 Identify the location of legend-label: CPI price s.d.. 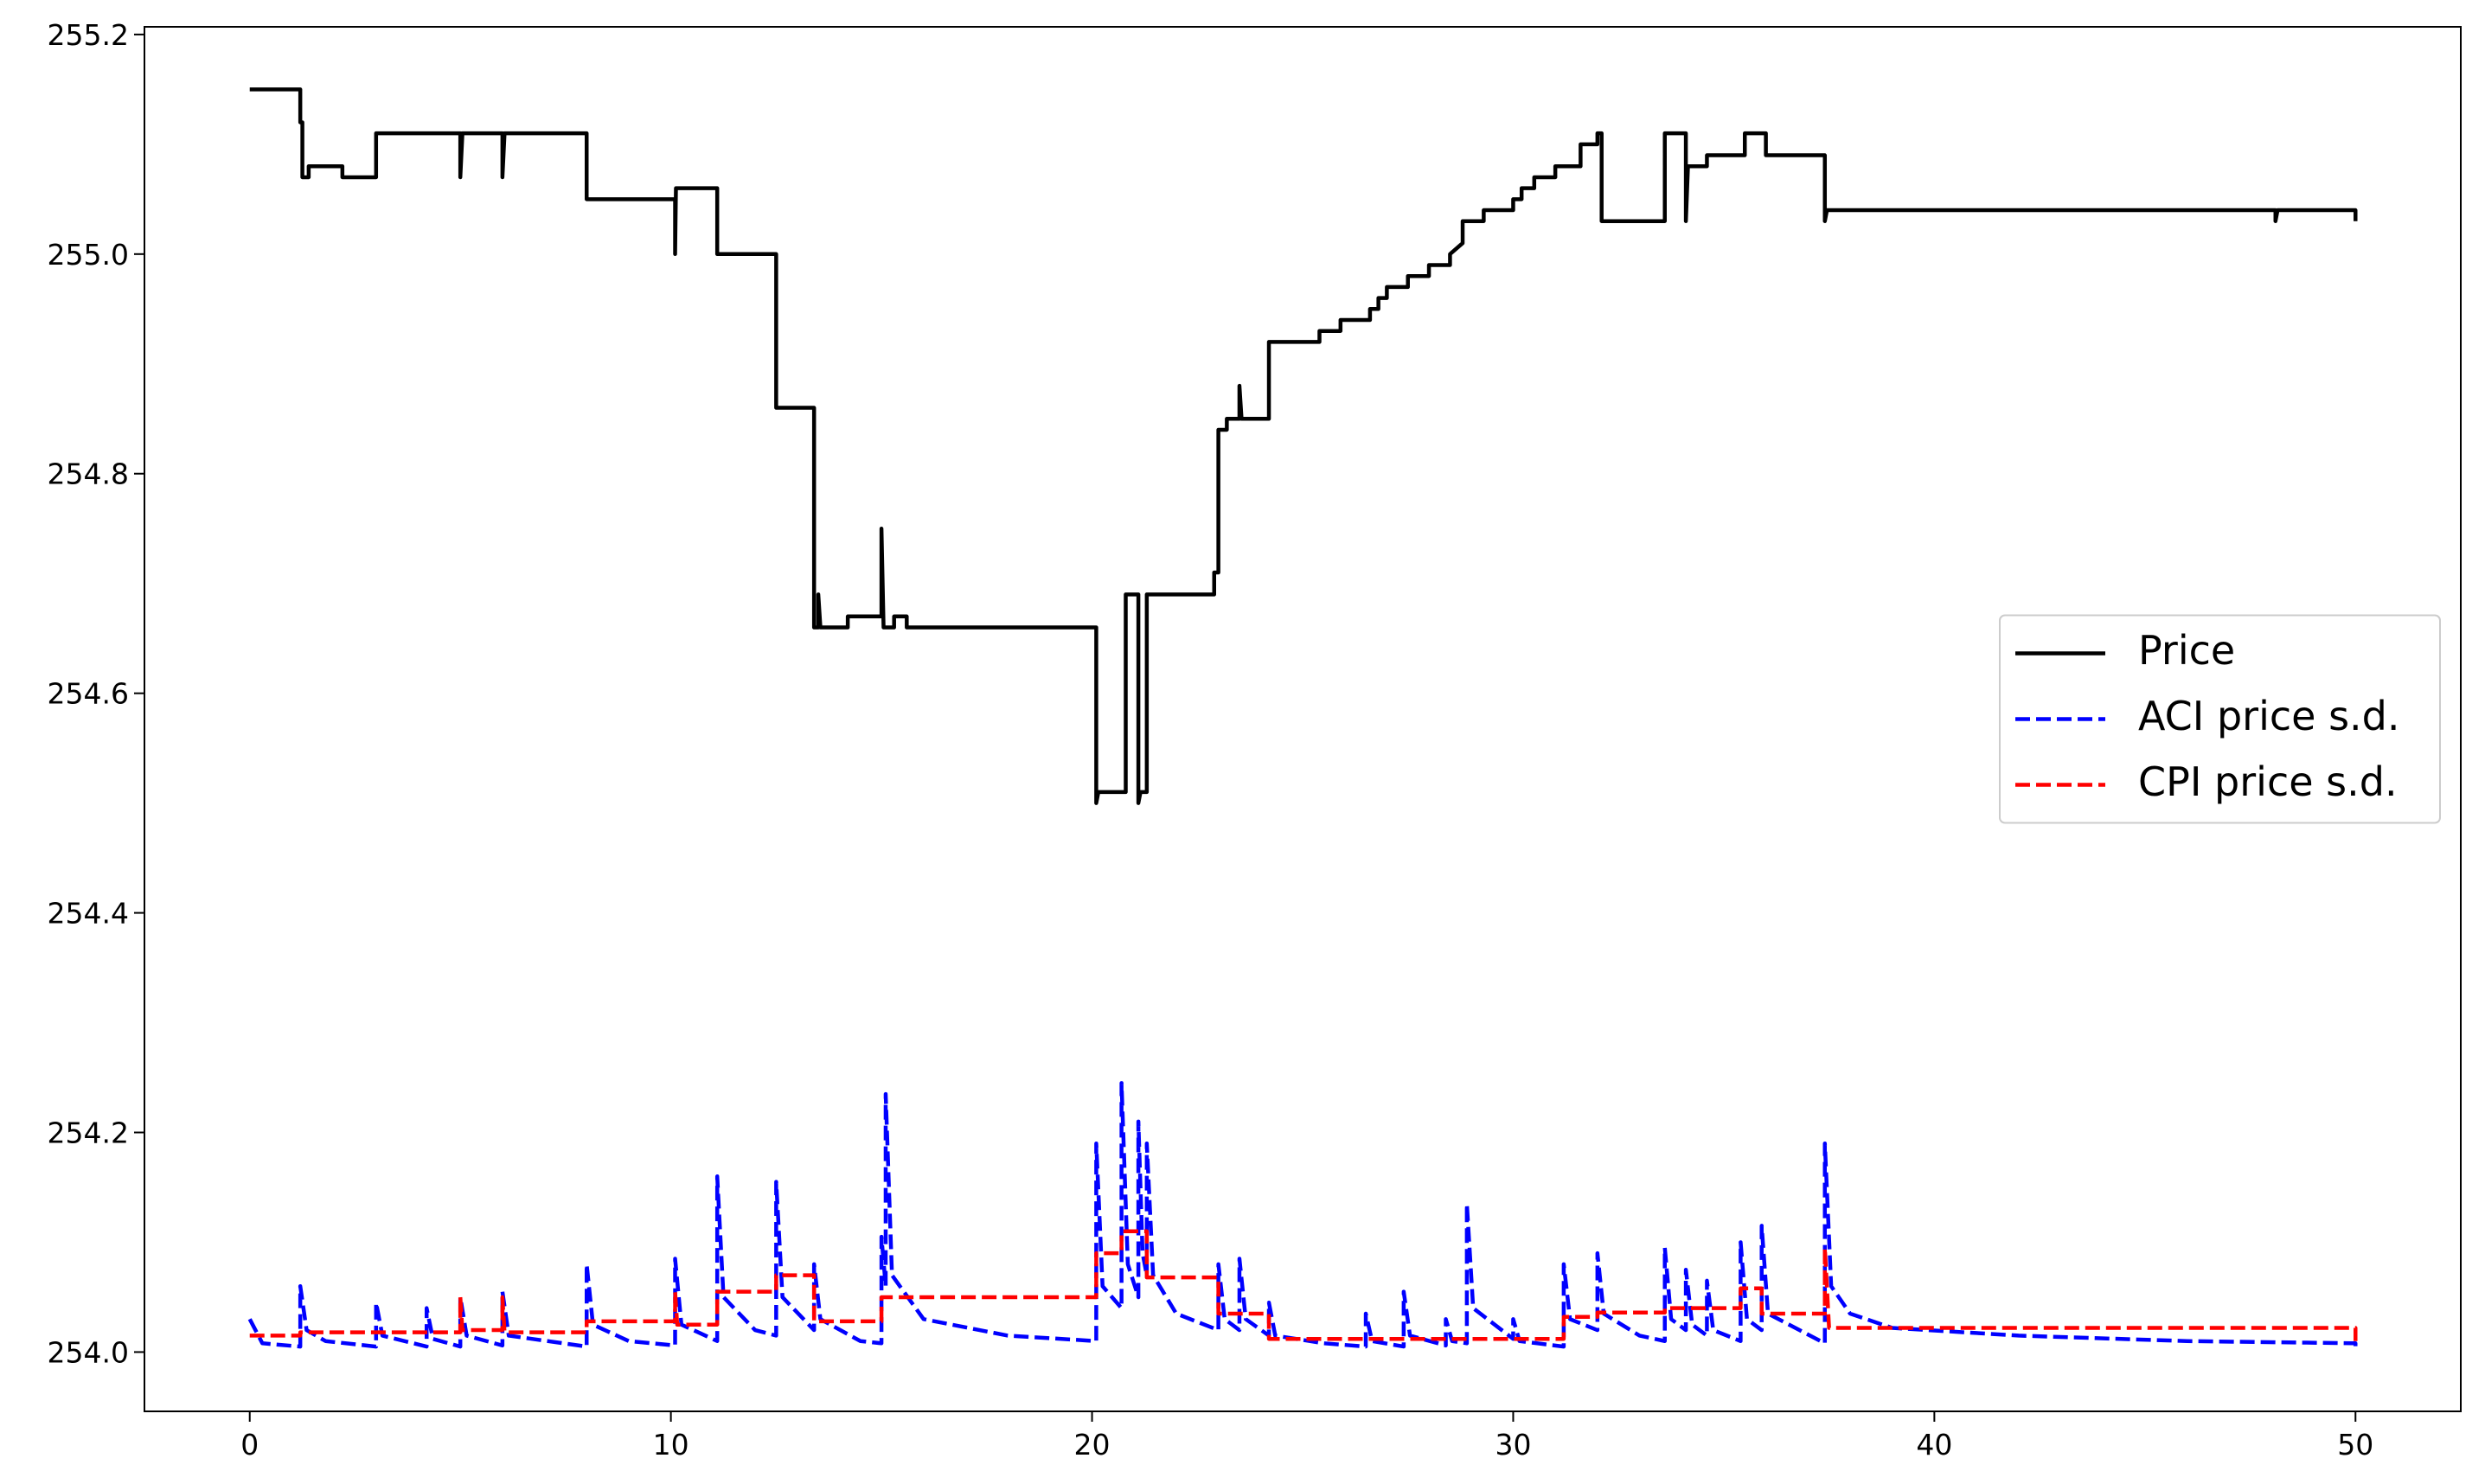
(2268, 782).